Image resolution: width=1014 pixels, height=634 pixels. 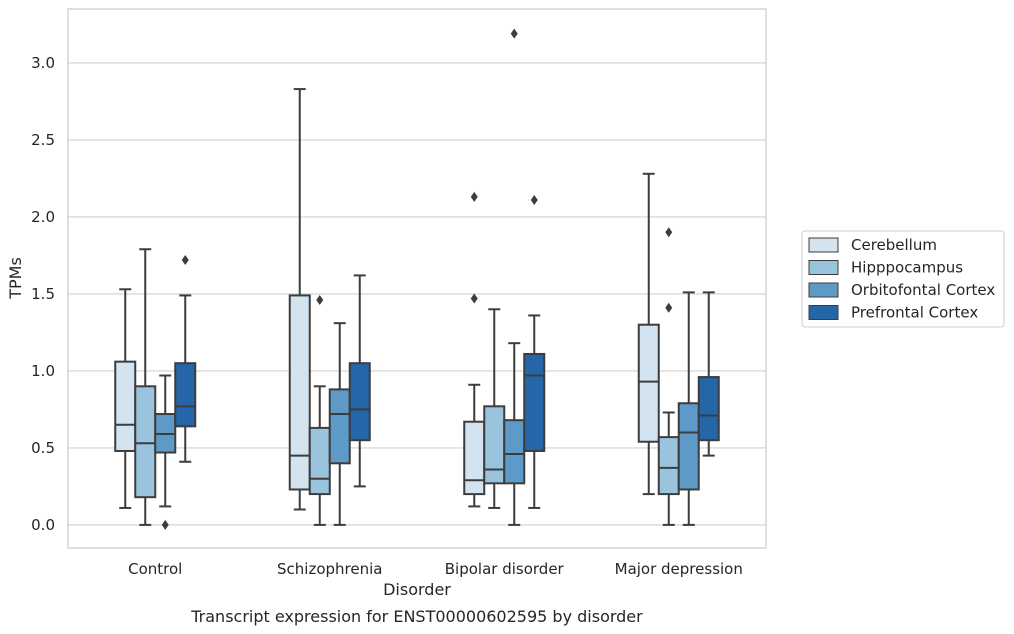 I want to click on y-tick-label: 1.5, so click(x=43, y=294).